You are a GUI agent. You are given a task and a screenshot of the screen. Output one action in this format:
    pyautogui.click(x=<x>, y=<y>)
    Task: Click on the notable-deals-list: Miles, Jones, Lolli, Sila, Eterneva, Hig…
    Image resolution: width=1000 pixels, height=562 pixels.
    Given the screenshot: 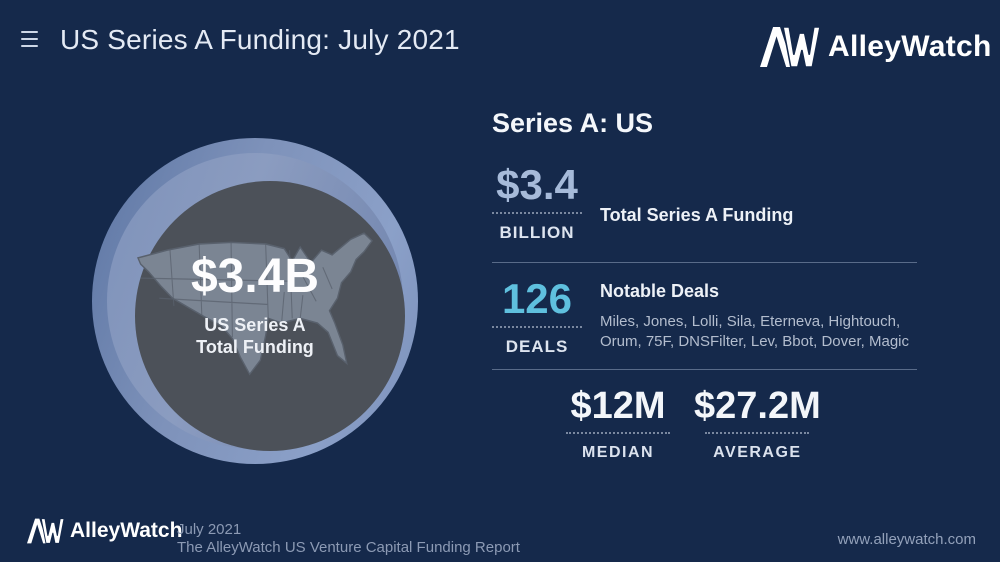 What is the action you would take?
    pyautogui.click(x=760, y=332)
    